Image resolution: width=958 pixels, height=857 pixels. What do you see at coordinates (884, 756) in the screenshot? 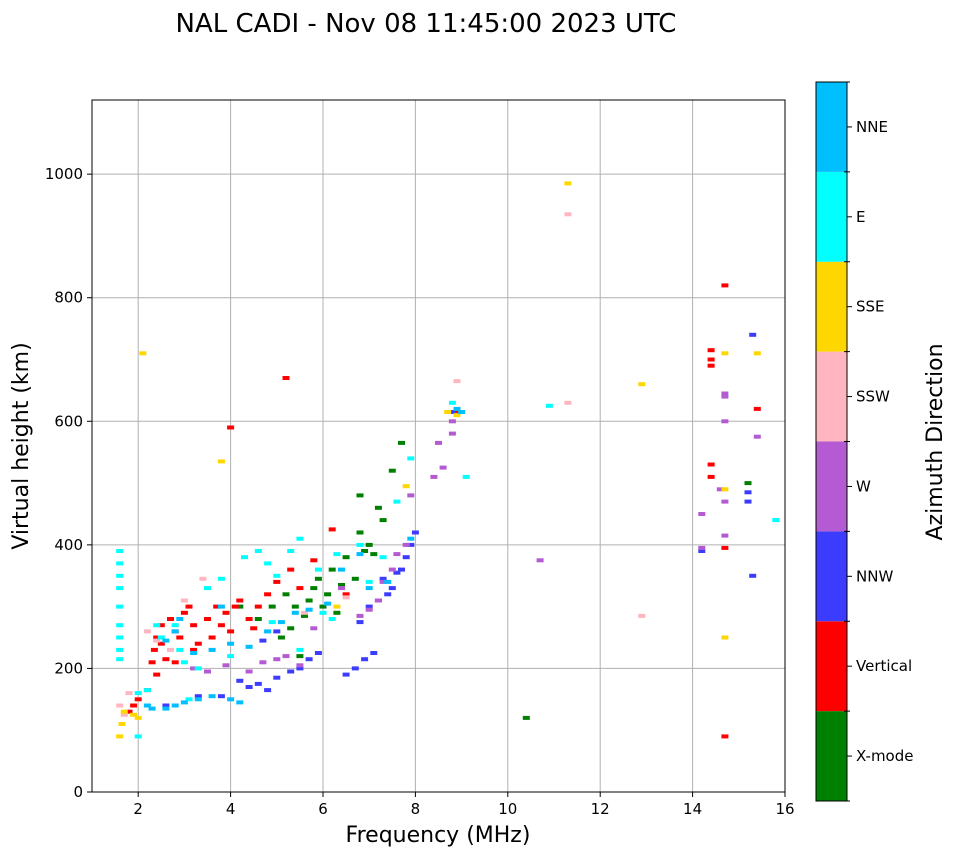
I see `colorbar-label: X-mode` at bounding box center [884, 756].